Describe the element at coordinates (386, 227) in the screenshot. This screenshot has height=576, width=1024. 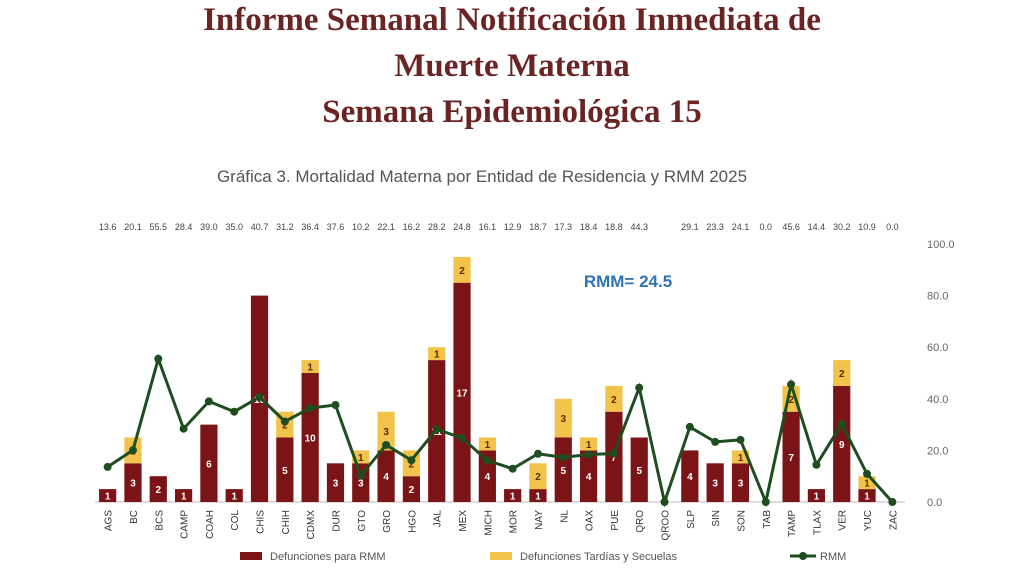
I see `rmm-label: 22.1` at that location.